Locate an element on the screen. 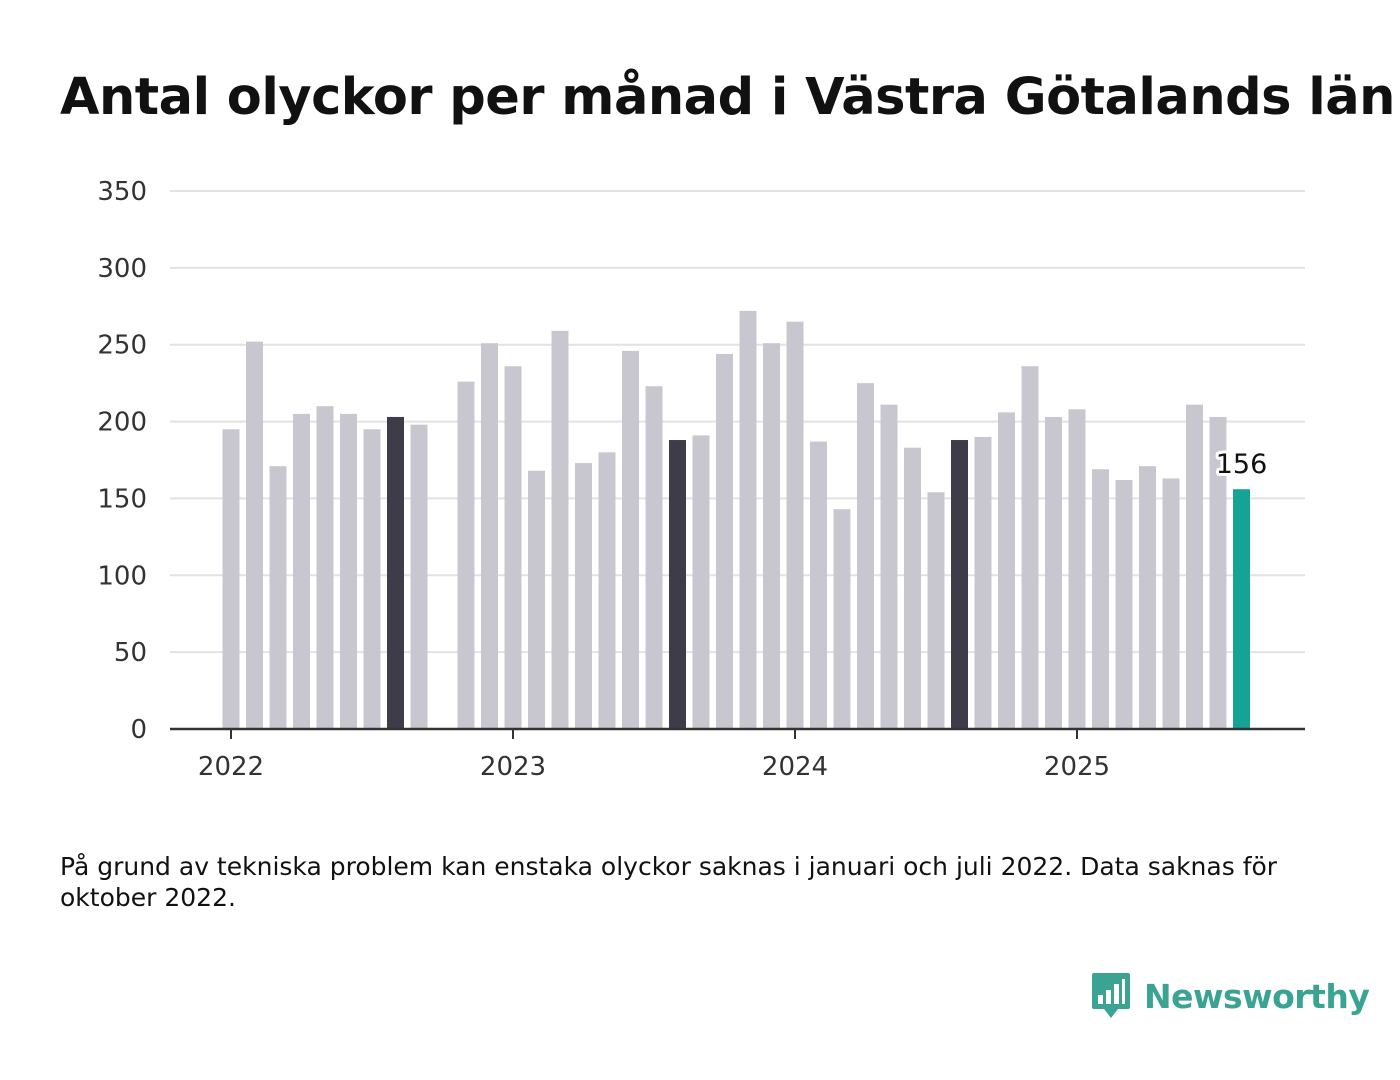 The width and height of the screenshot is (1400, 1080). x-tick-label: 2023 is located at coordinates (513, 767).